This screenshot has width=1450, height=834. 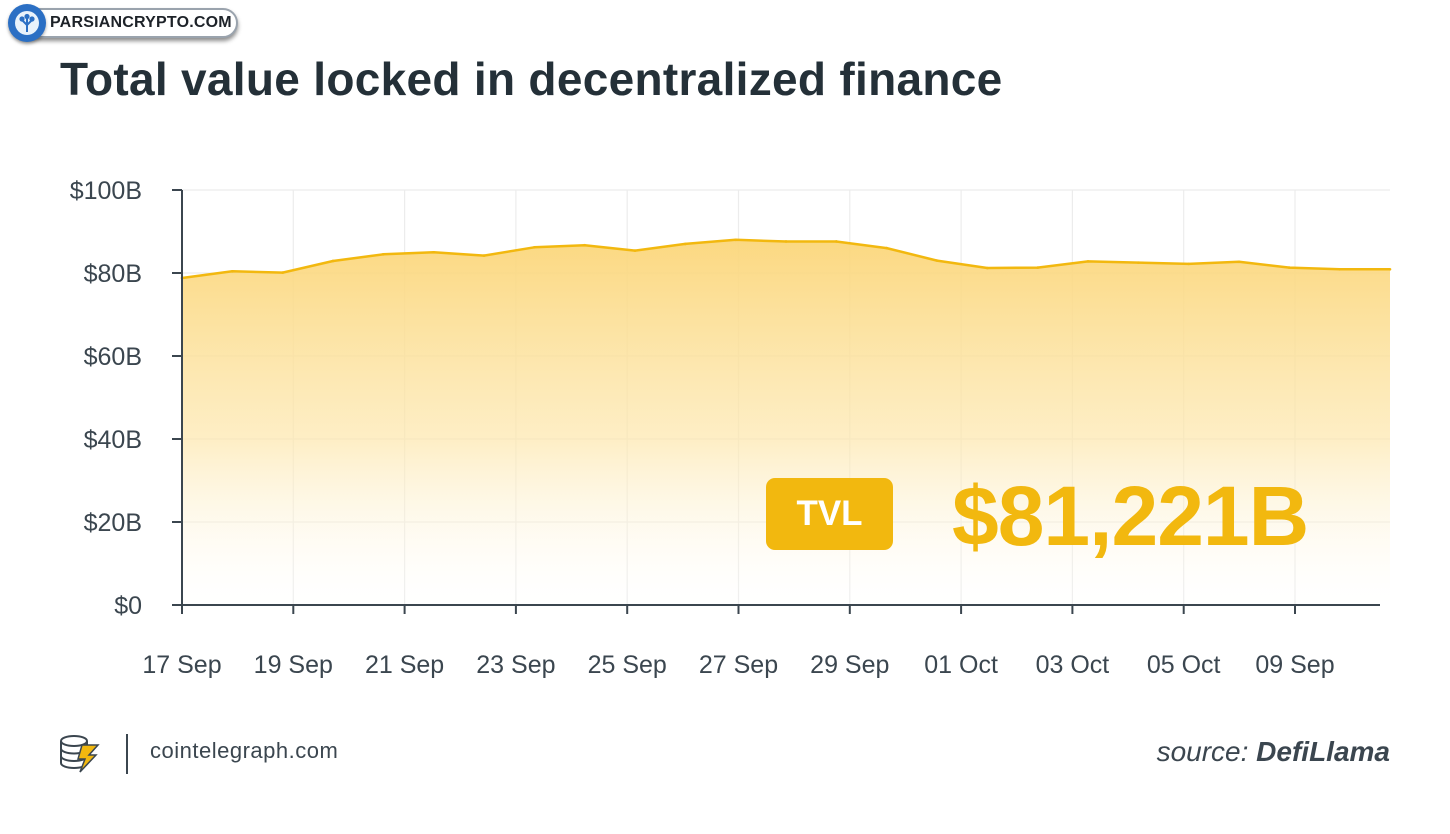 I want to click on source-name: DefiLlama, so click(x=1323, y=751).